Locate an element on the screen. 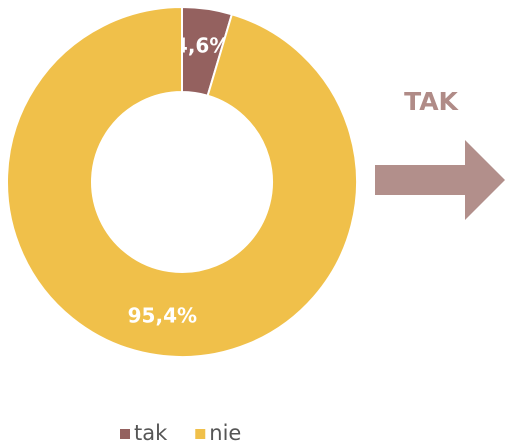 The image size is (509, 446). annotation: TAK is located at coordinates (431, 101).